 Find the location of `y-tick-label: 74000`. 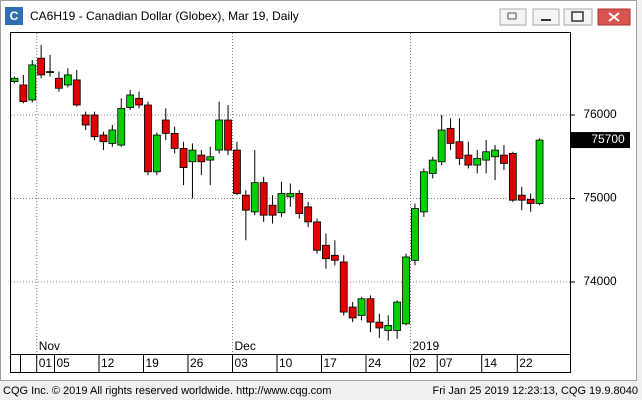

y-tick-label: 74000 is located at coordinates (600, 281).